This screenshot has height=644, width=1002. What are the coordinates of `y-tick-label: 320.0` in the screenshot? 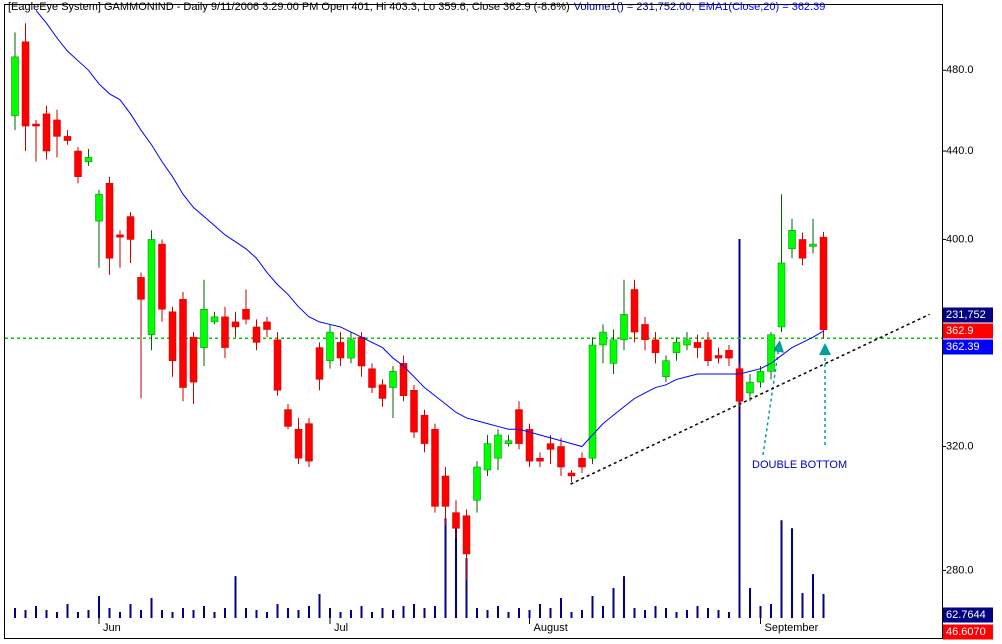 It's located at (960, 446).